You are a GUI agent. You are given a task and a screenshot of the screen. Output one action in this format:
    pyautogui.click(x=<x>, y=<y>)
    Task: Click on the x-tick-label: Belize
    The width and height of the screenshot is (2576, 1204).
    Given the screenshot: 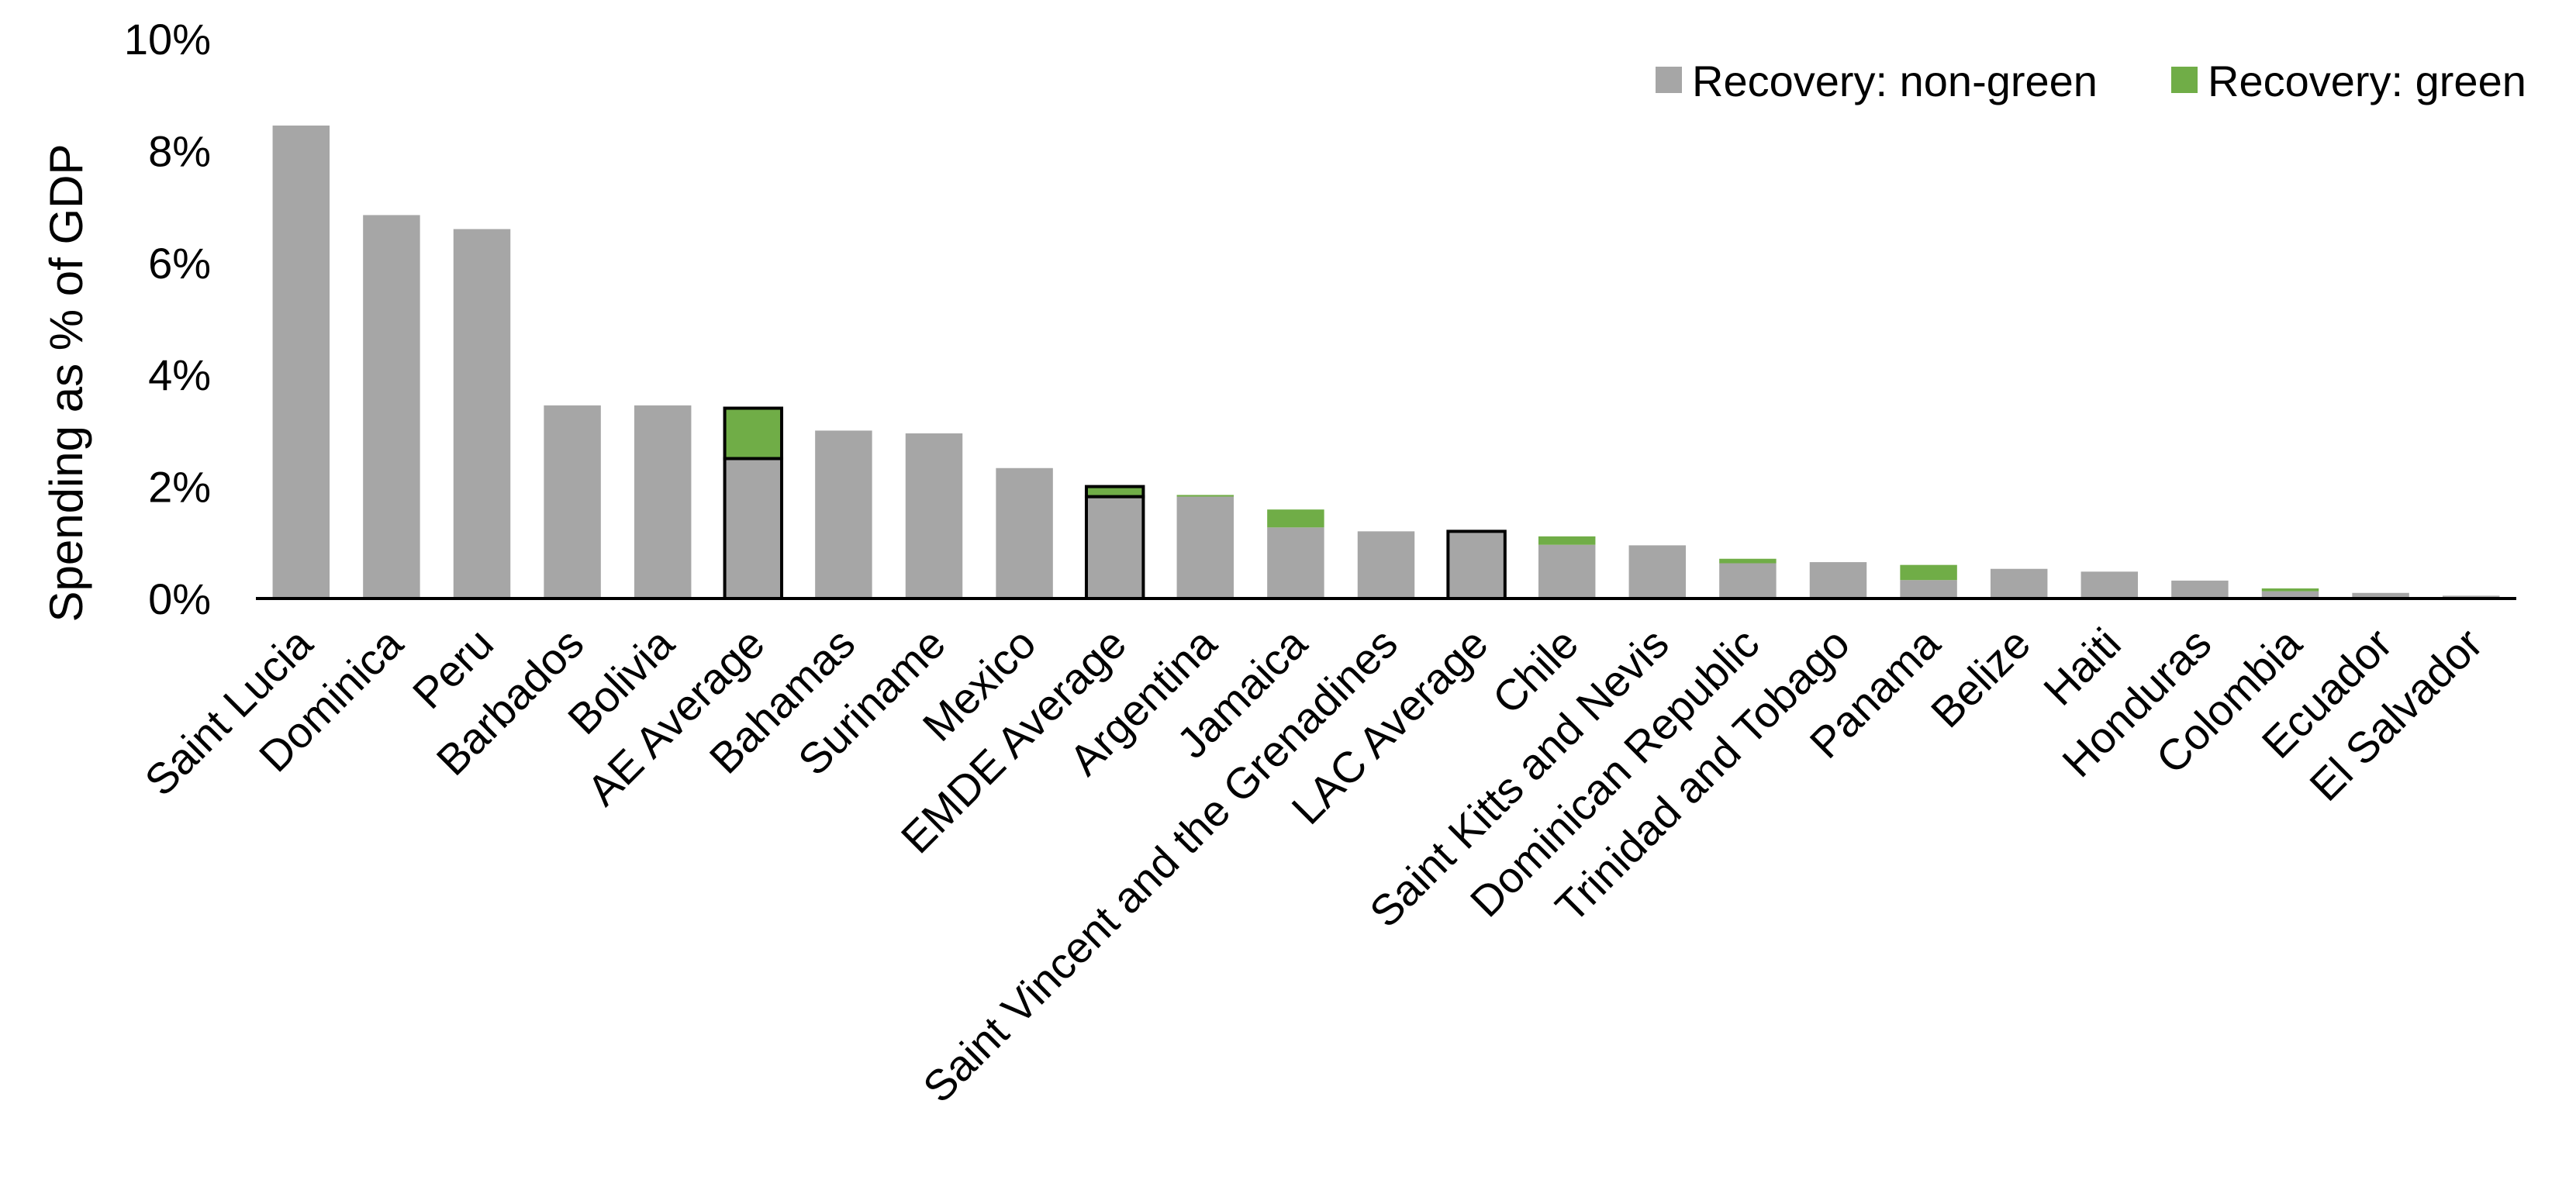 What is the action you would take?
    pyautogui.click(x=1981, y=678)
    